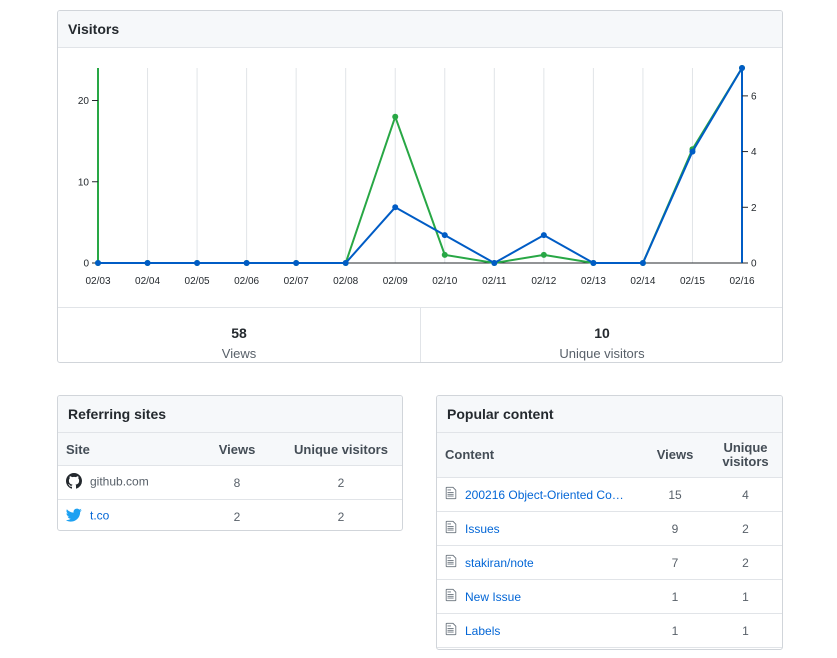 Image resolution: width=837 pixels, height=658 pixels. Describe the element at coordinates (444, 281) in the screenshot. I see `x-tick-label: 02/10` at that location.